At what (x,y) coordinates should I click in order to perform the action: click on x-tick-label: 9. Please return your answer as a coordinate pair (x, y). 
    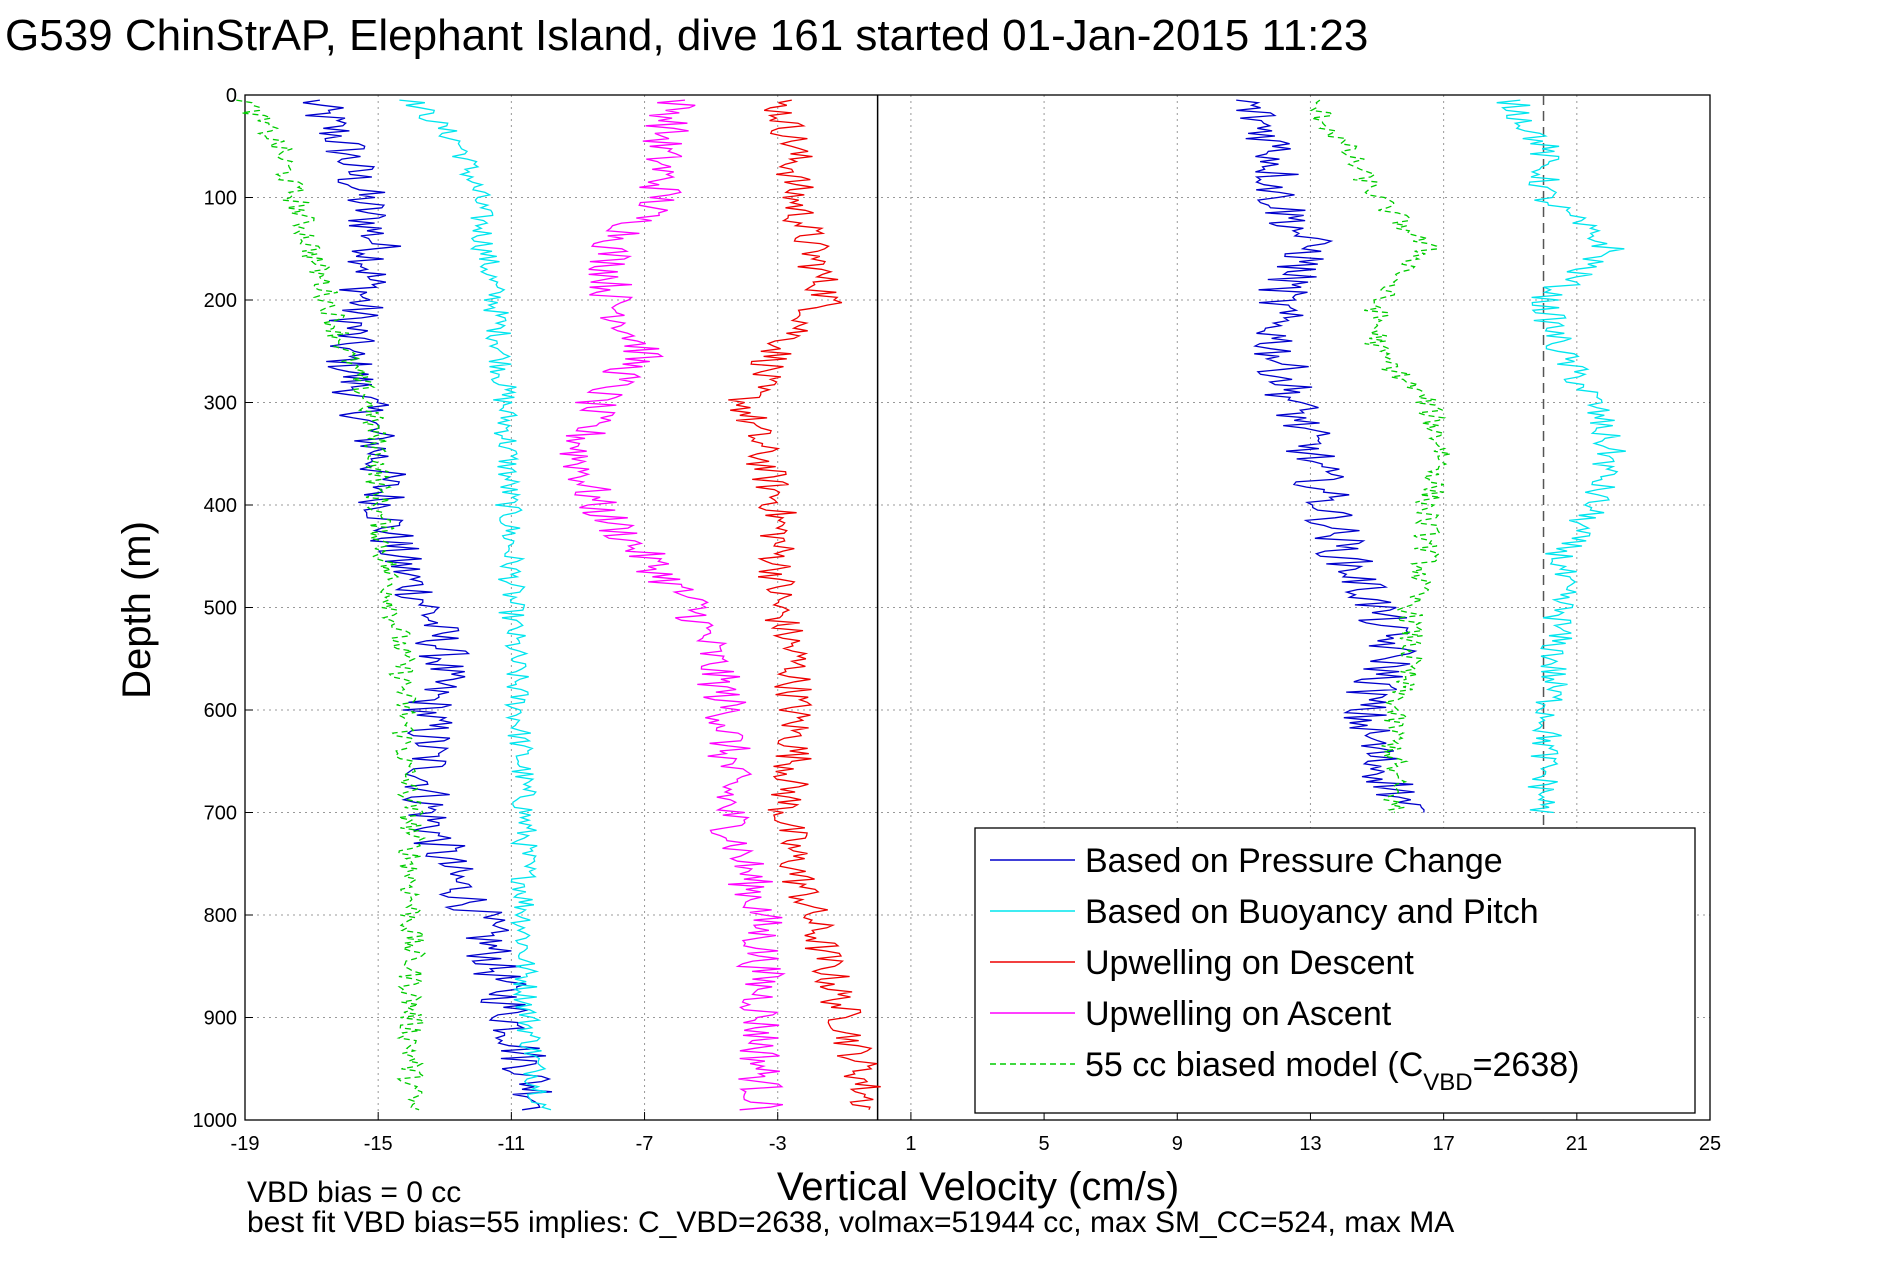
    Looking at the image, I should click on (1177, 1144).